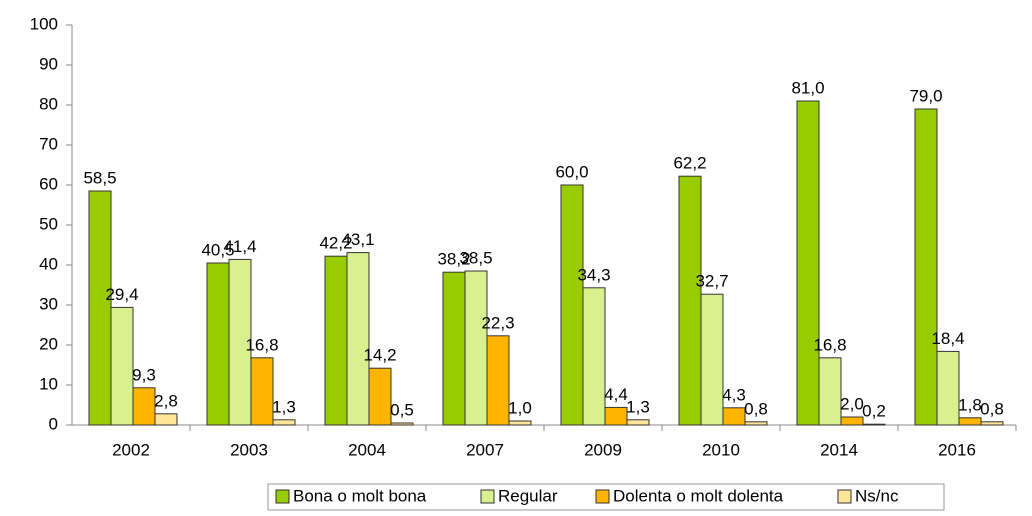 Image resolution: width=1032 pixels, height=516 pixels. I want to click on legend-label: Ns/nc, so click(877, 495).